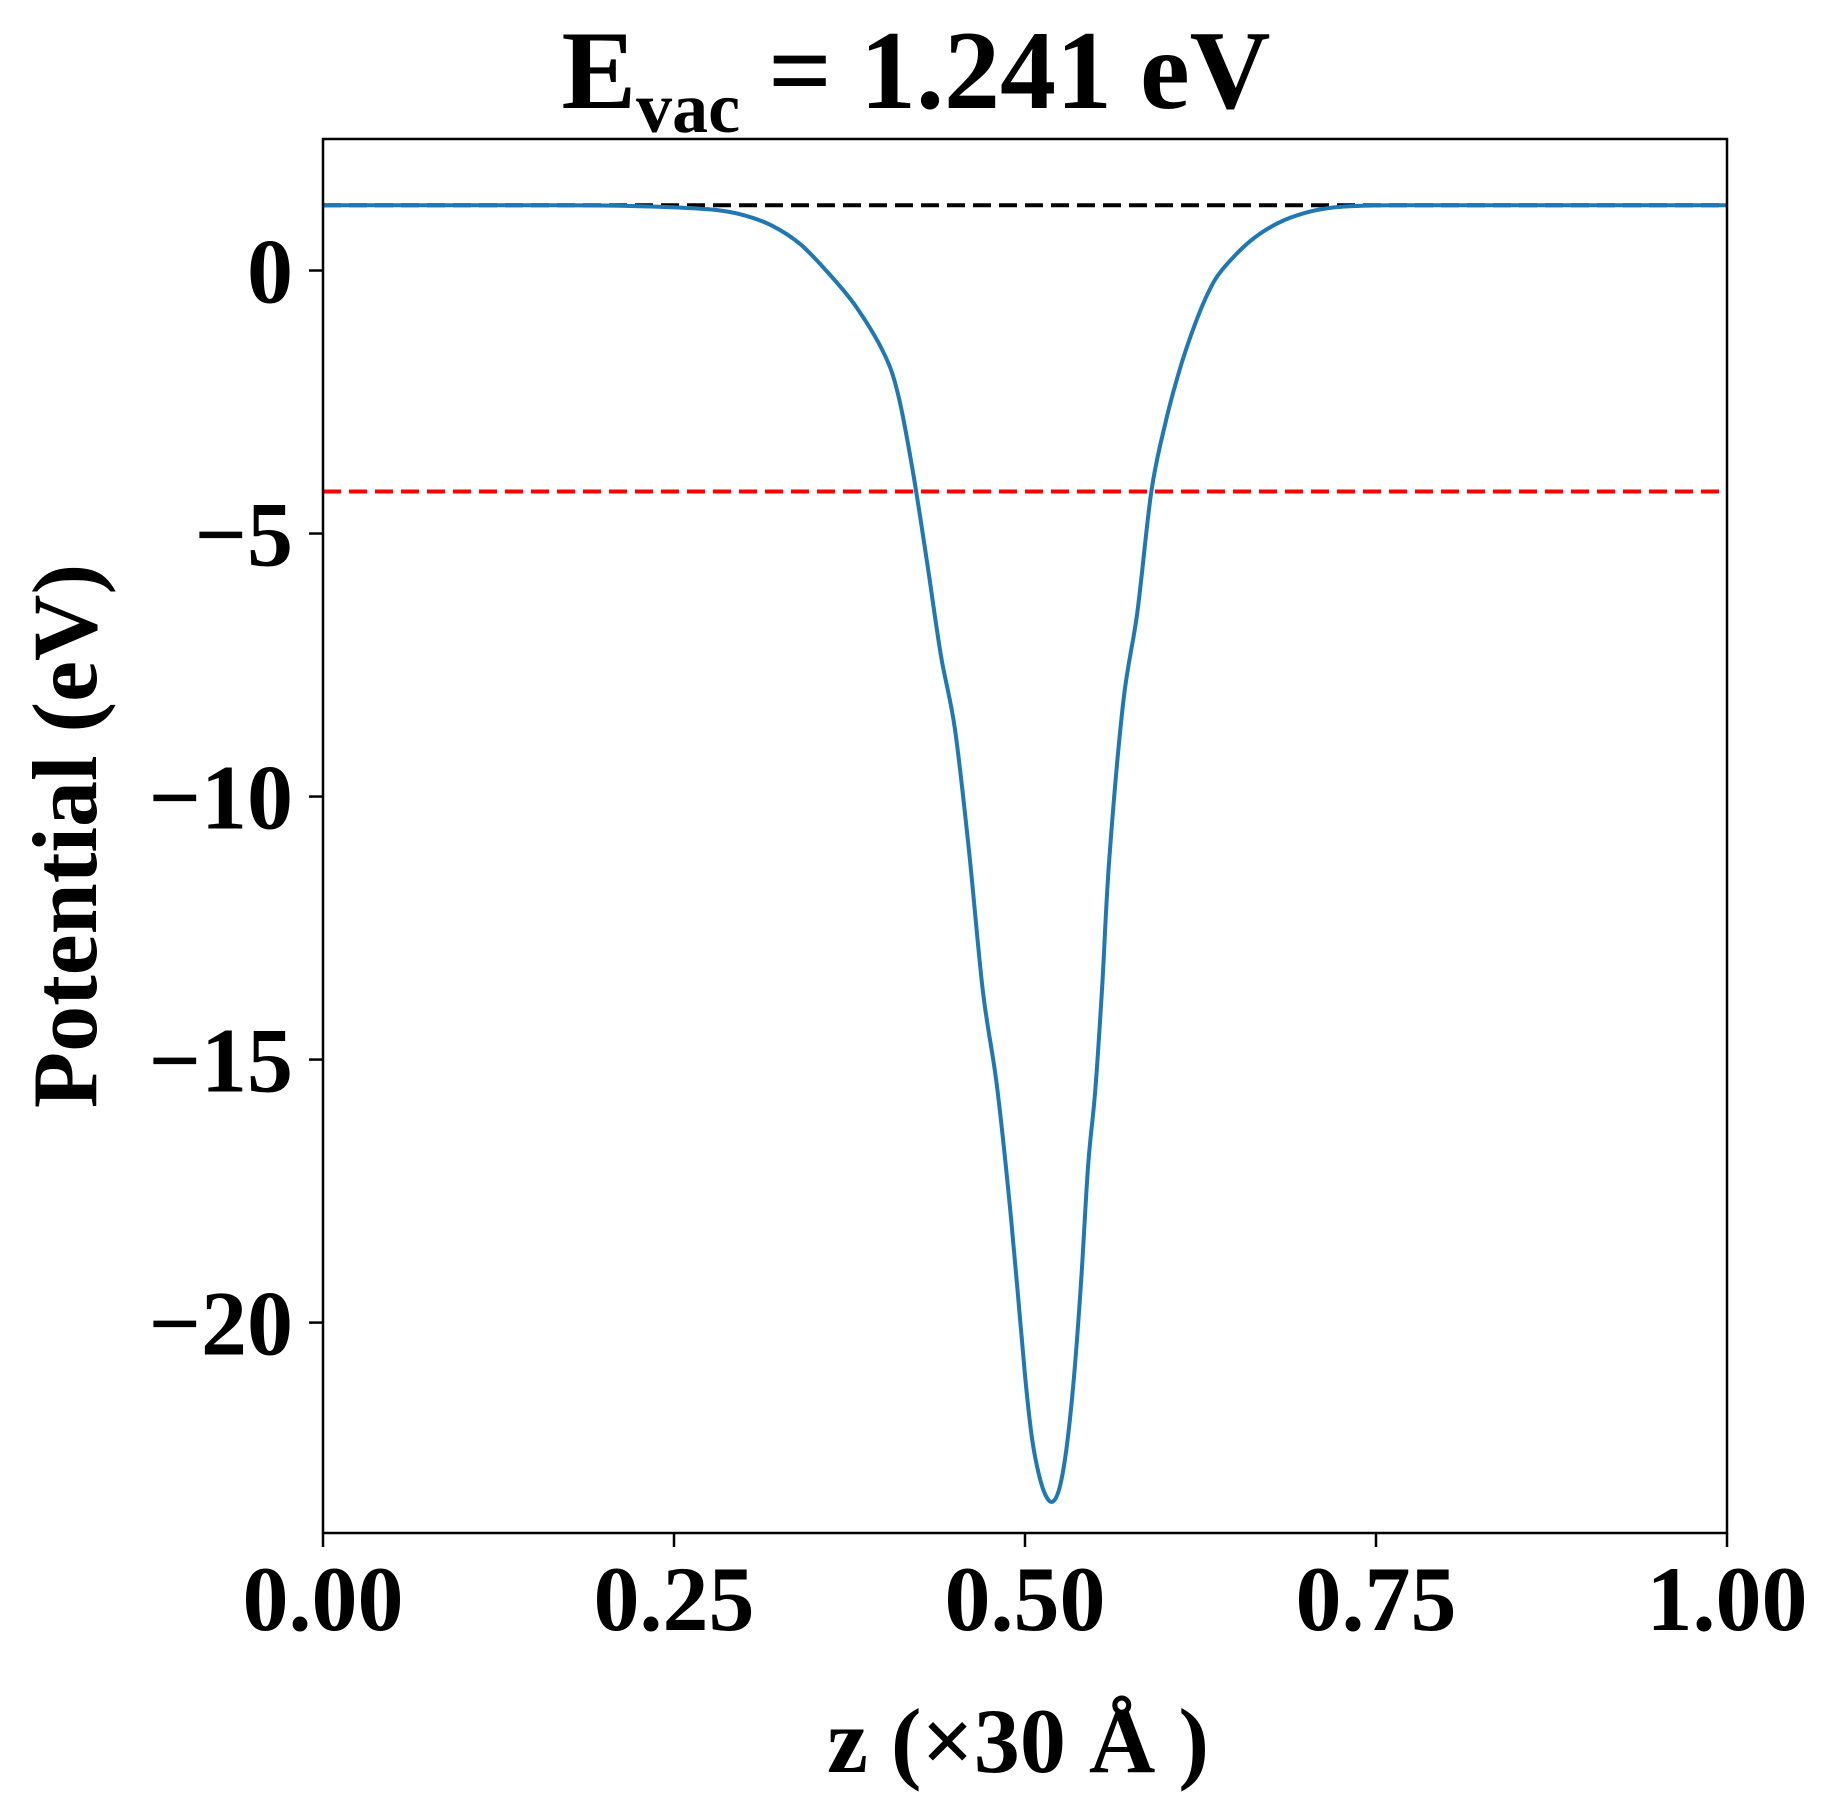  What do you see at coordinates (221, 1061) in the screenshot?
I see `y-tick-label: −15` at bounding box center [221, 1061].